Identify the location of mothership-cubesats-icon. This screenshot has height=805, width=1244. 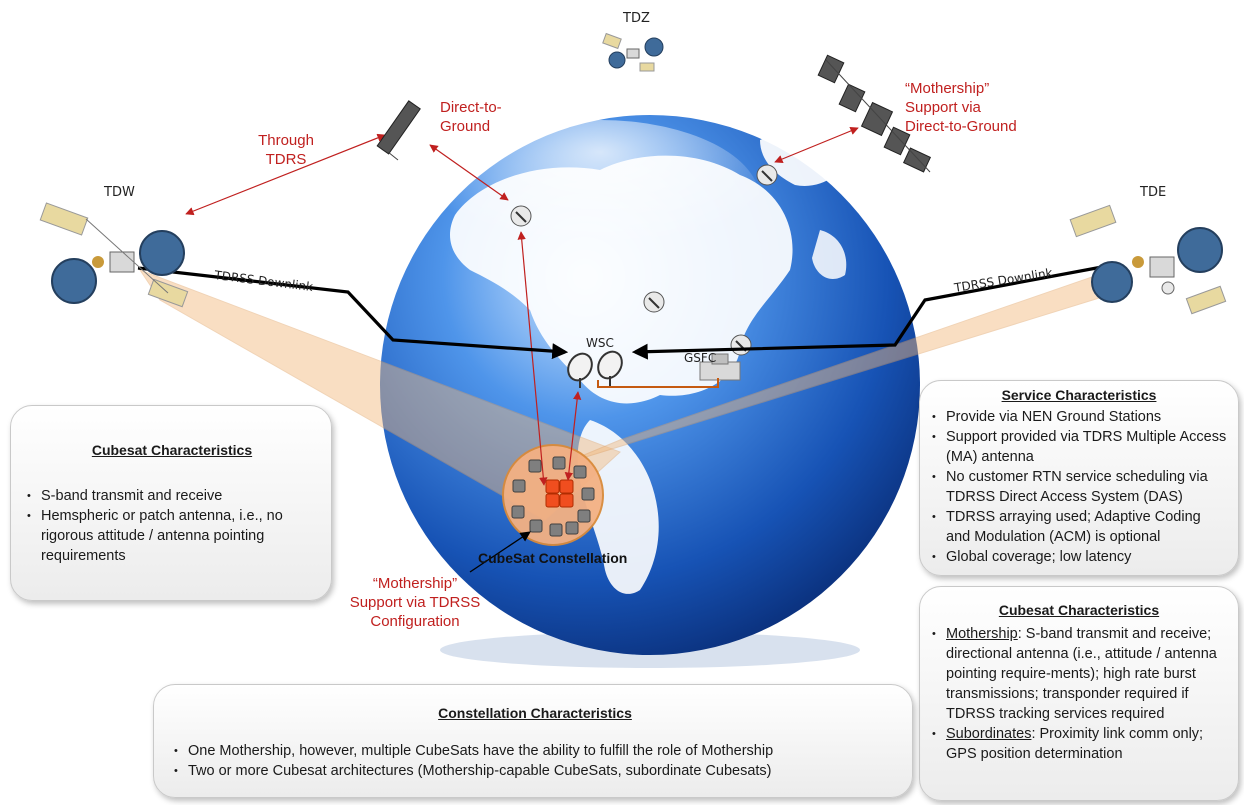
(874, 113).